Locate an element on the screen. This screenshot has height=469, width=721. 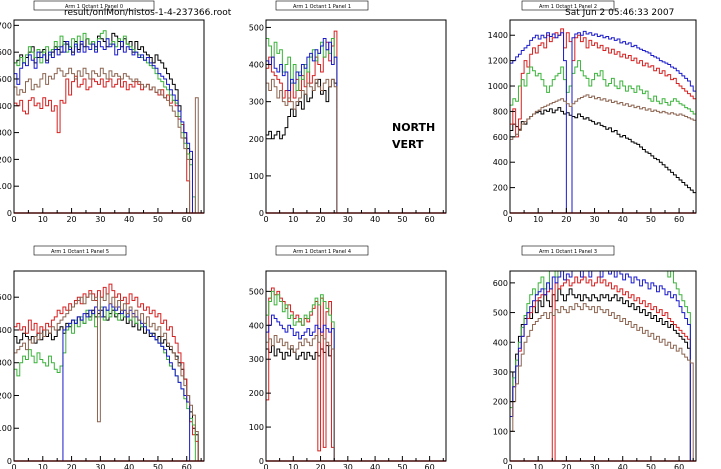
panel-title: Arm 1 Octant 1 Panel 4 is located at coordinates (322, 252).